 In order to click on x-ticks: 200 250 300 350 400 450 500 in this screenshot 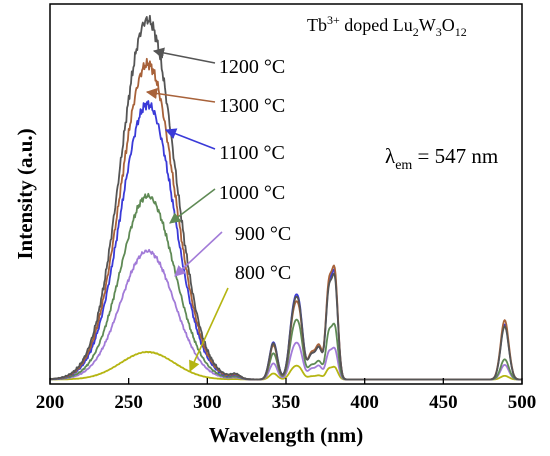, I will do `click(286, 395)`.